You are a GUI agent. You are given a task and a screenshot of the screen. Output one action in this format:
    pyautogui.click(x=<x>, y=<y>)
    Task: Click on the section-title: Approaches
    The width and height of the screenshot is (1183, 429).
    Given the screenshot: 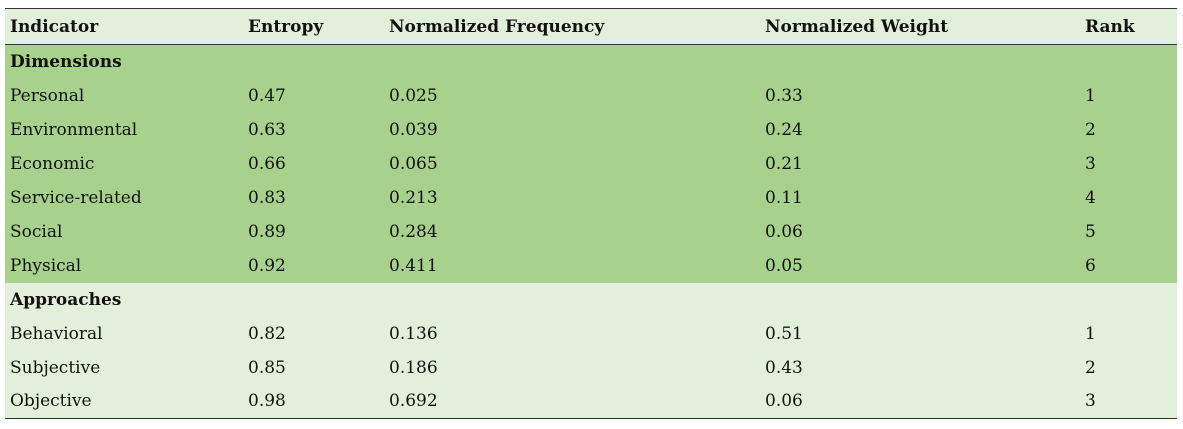 What is the action you would take?
    pyautogui.click(x=66, y=299)
    